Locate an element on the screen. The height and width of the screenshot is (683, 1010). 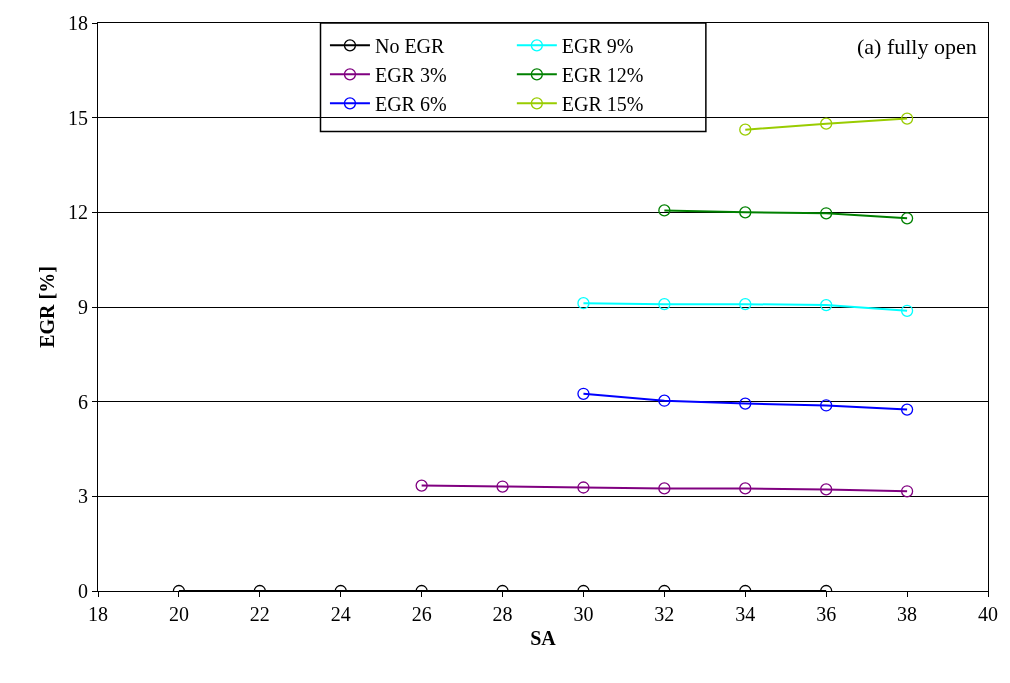
legend-label: EGR 12% is located at coordinates (602, 75).